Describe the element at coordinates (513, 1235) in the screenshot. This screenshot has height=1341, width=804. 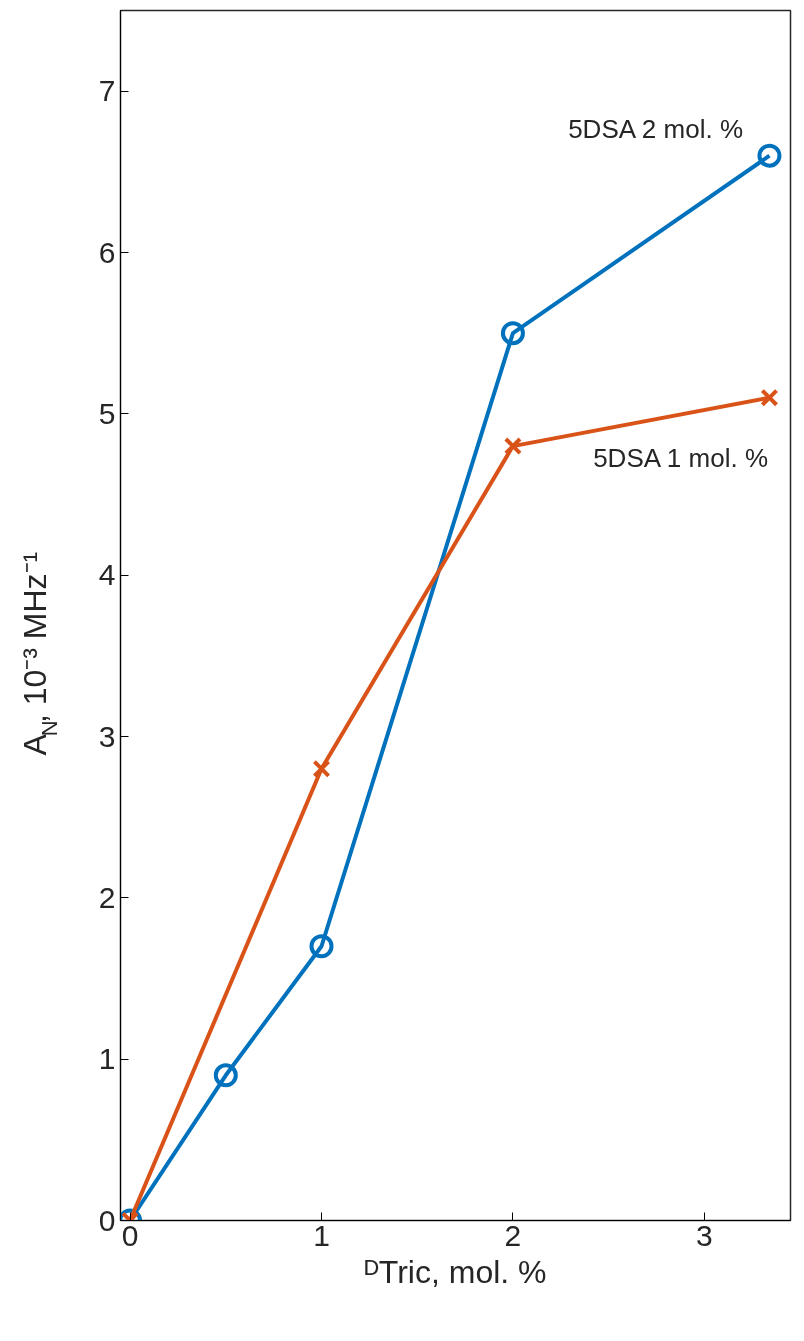
I see `x-tick-label: 2` at that location.